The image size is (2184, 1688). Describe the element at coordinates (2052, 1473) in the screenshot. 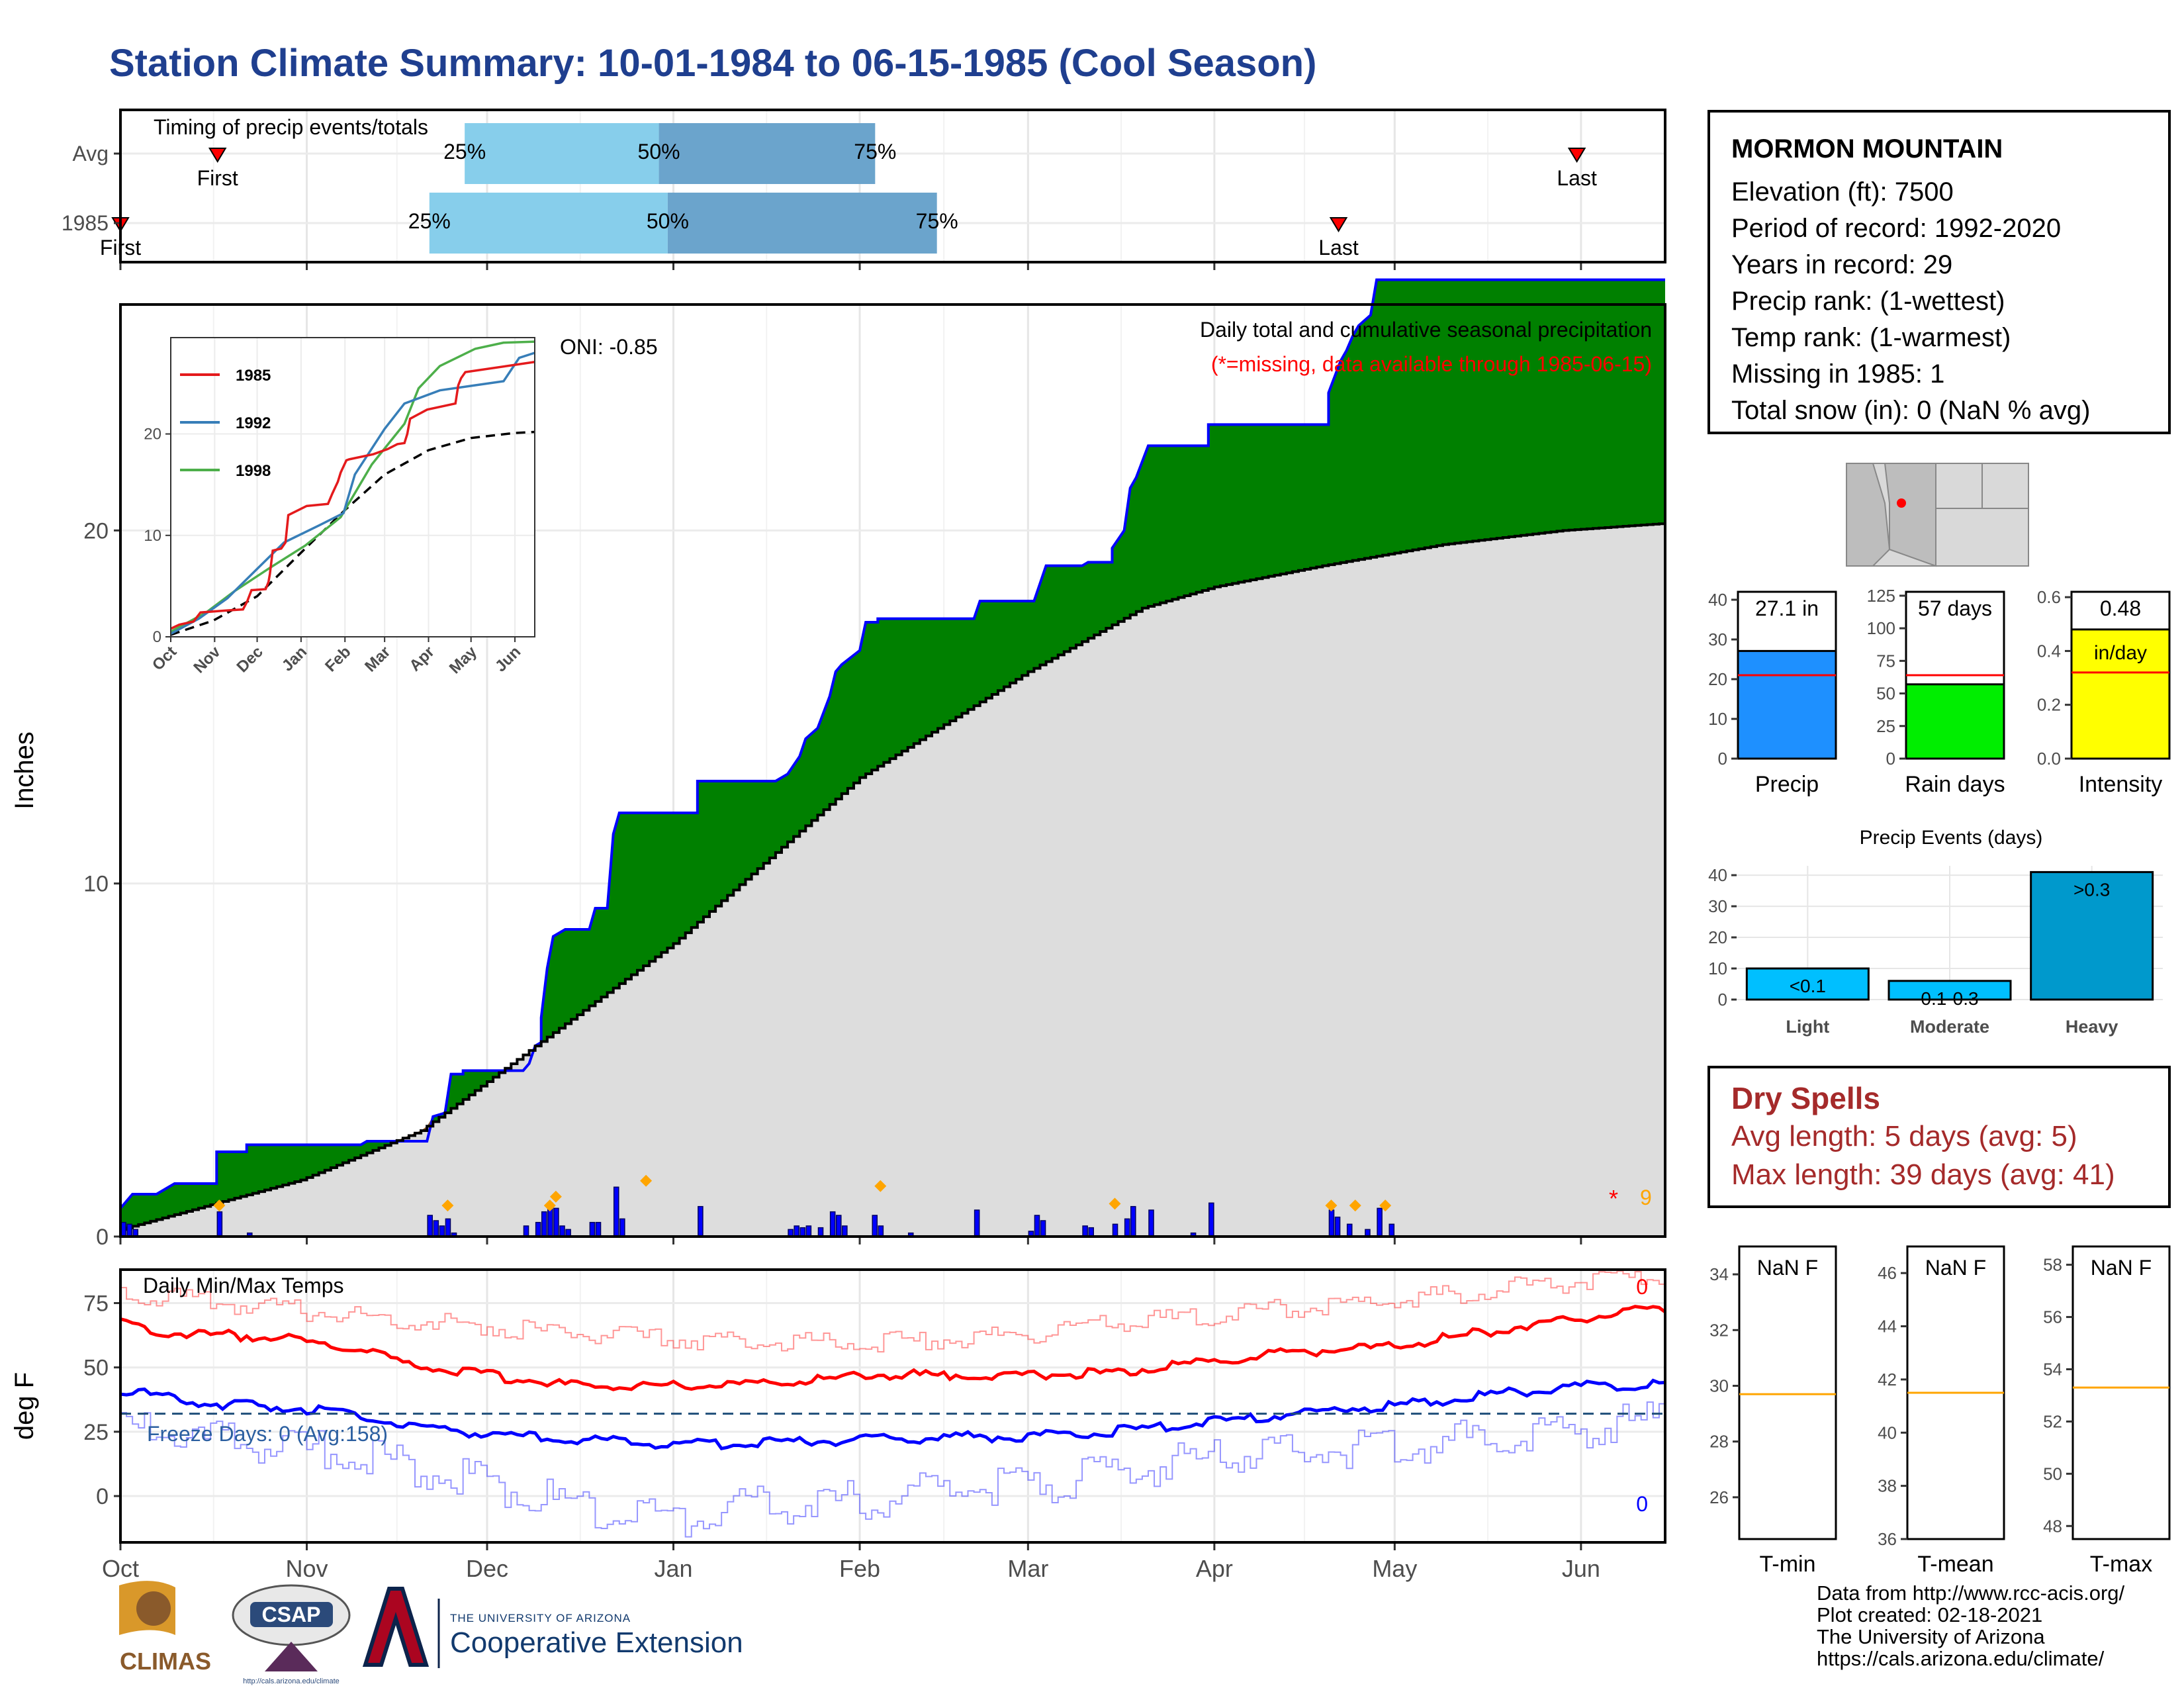

I see `temp-summary-tick-label: 50` at that location.